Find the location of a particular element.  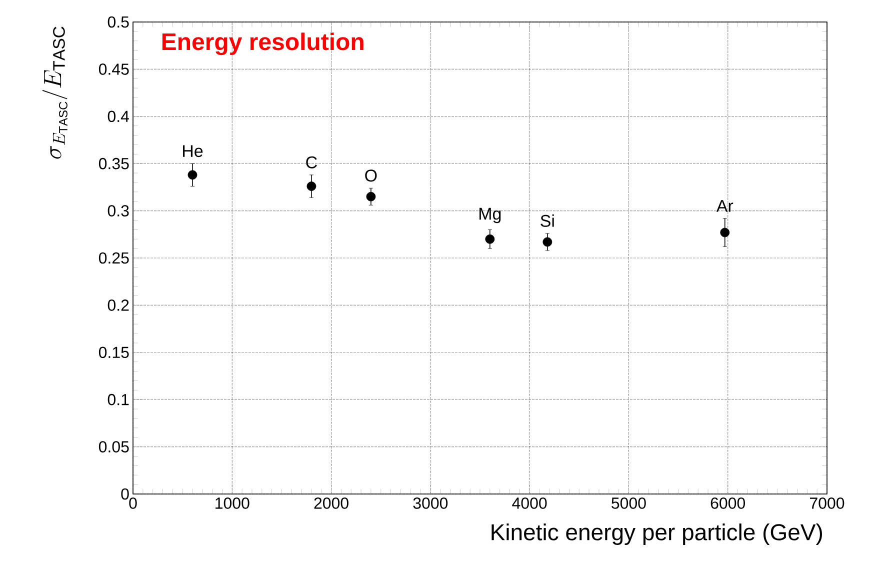

x-tick-label: 7000 is located at coordinates (827, 503).